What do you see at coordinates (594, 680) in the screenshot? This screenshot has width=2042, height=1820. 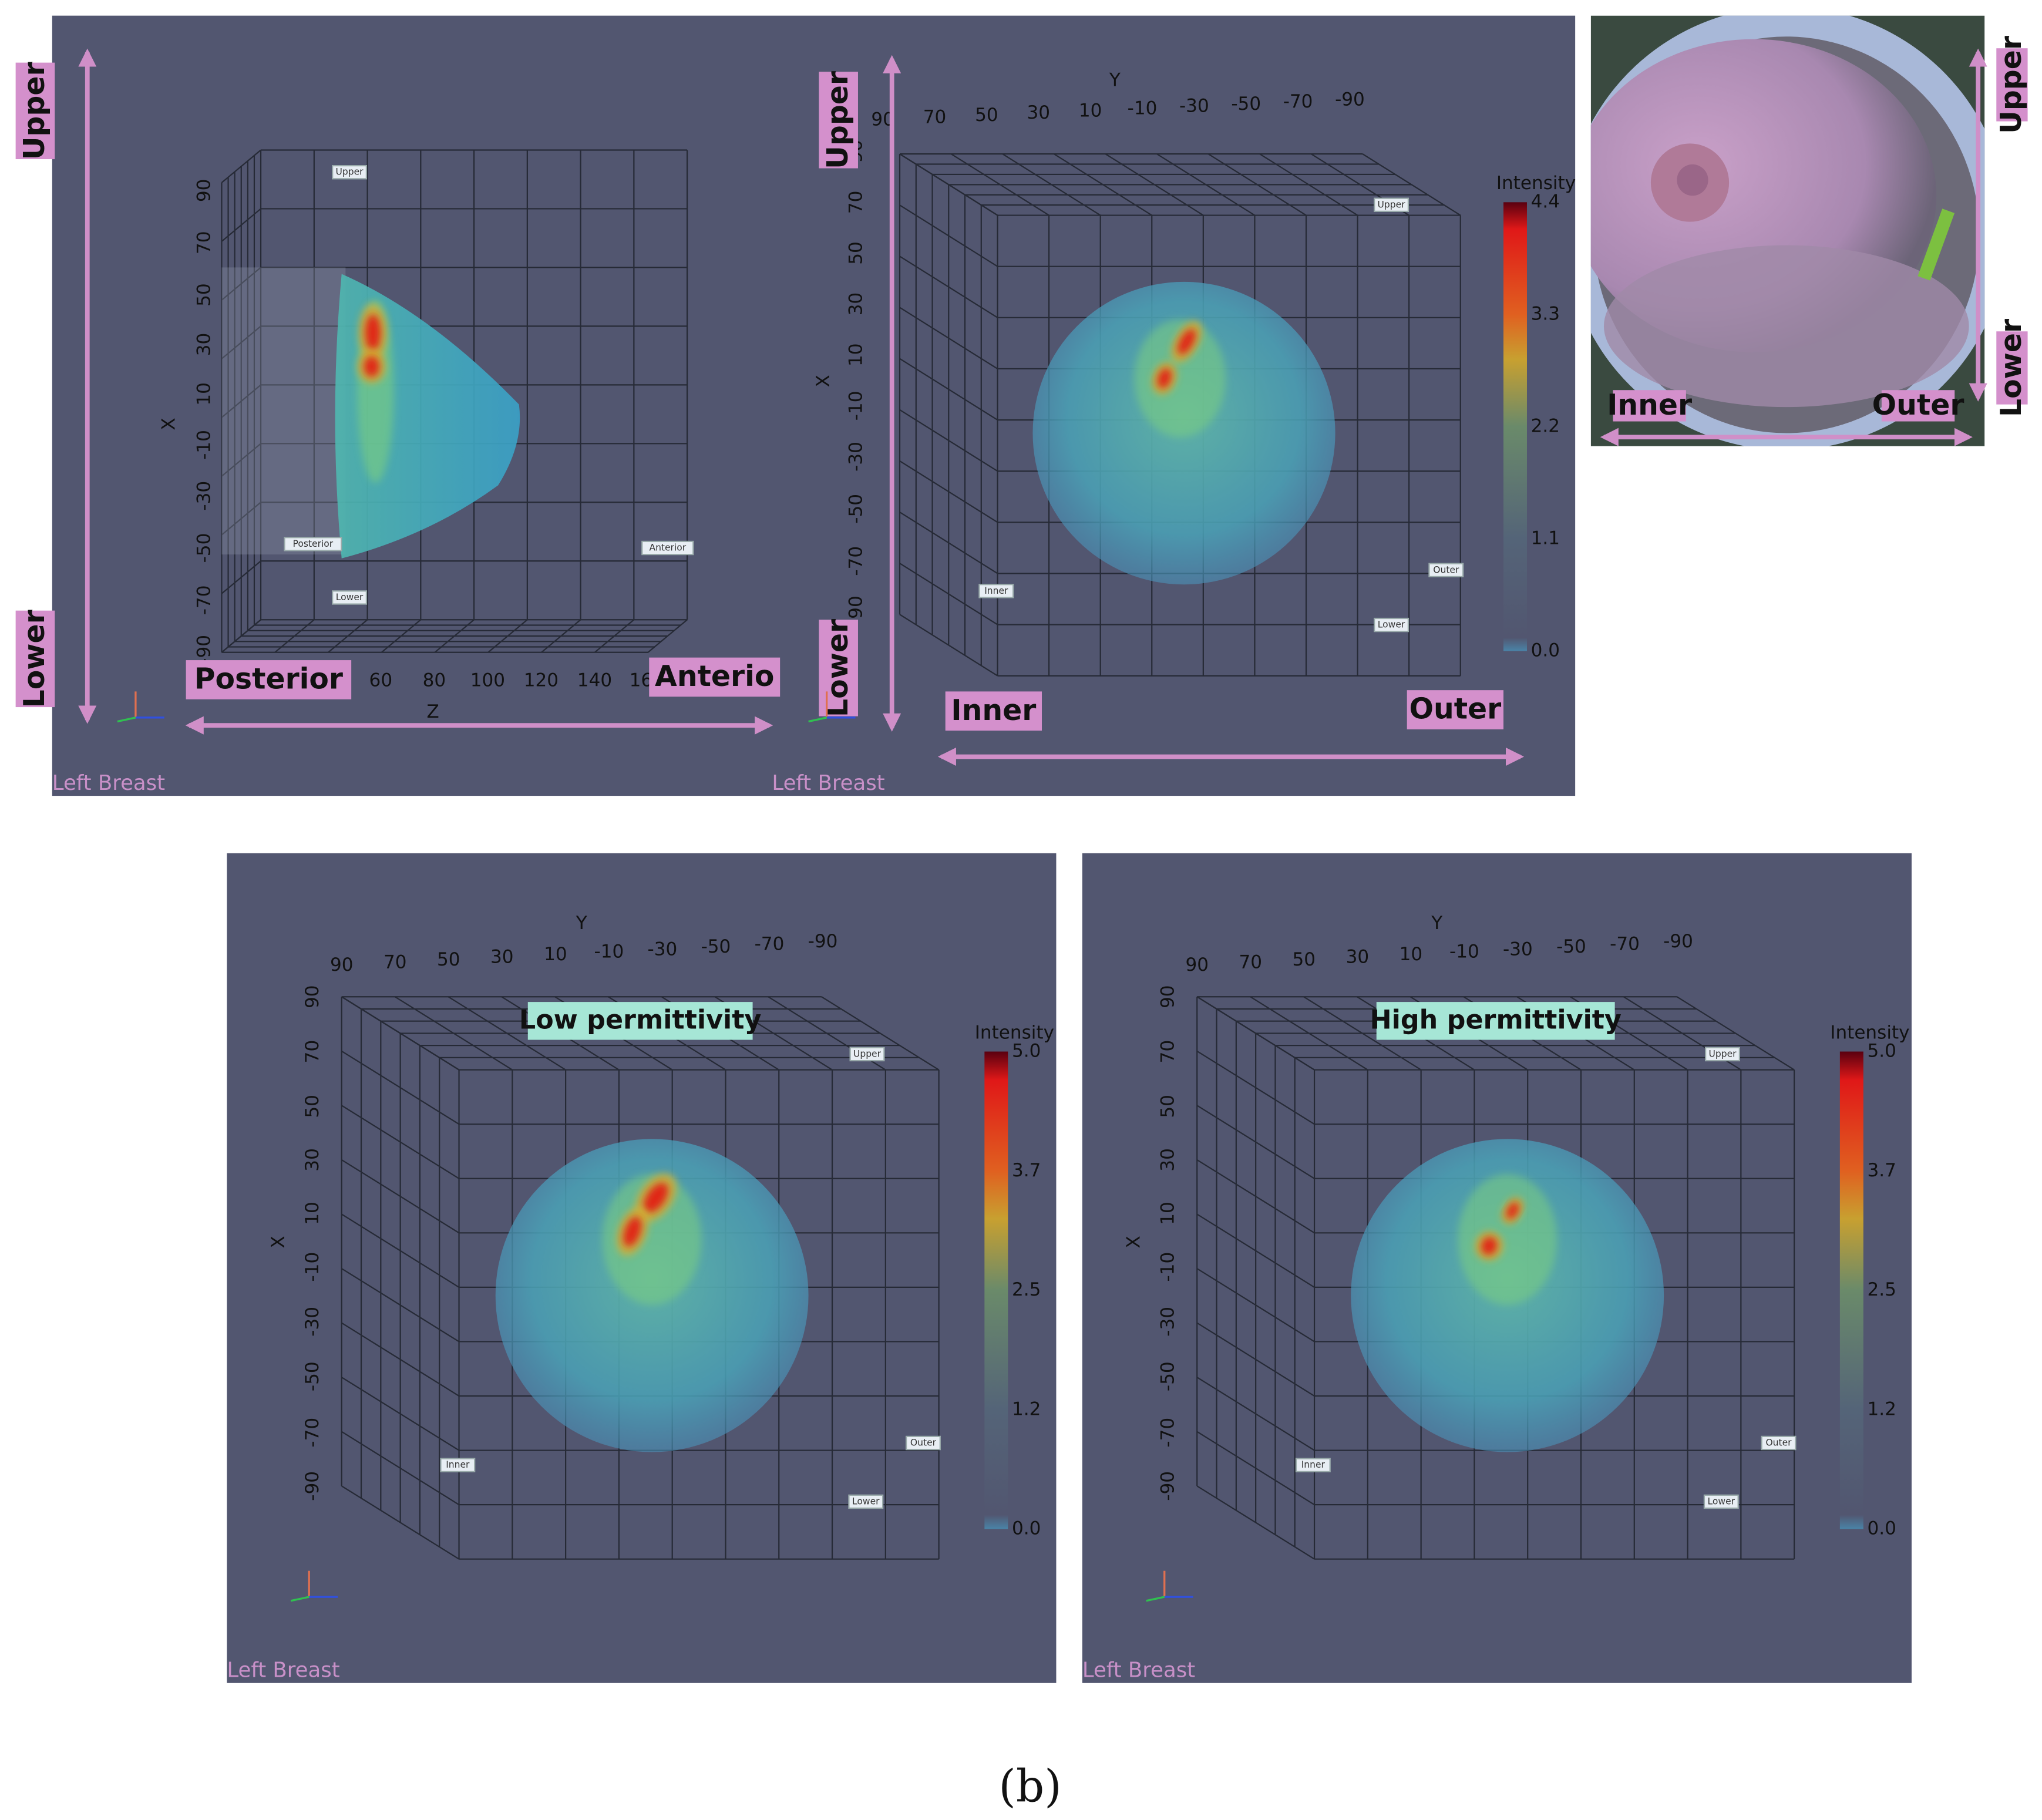 I see `z-tick-label: 140` at bounding box center [594, 680].